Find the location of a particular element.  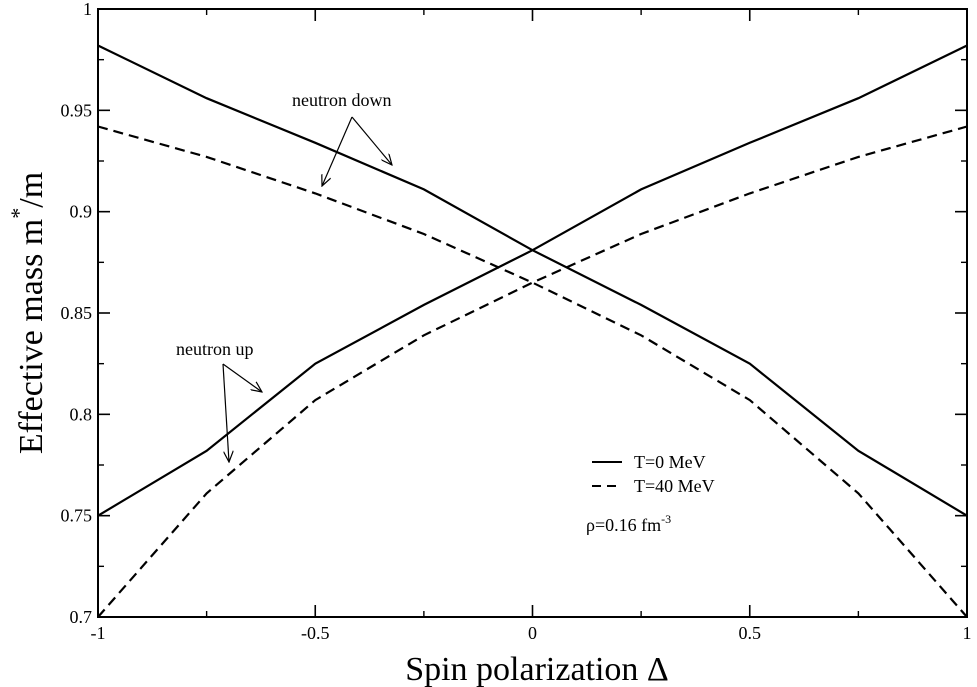

density-note-superscript: -3 is located at coordinates (666, 519).